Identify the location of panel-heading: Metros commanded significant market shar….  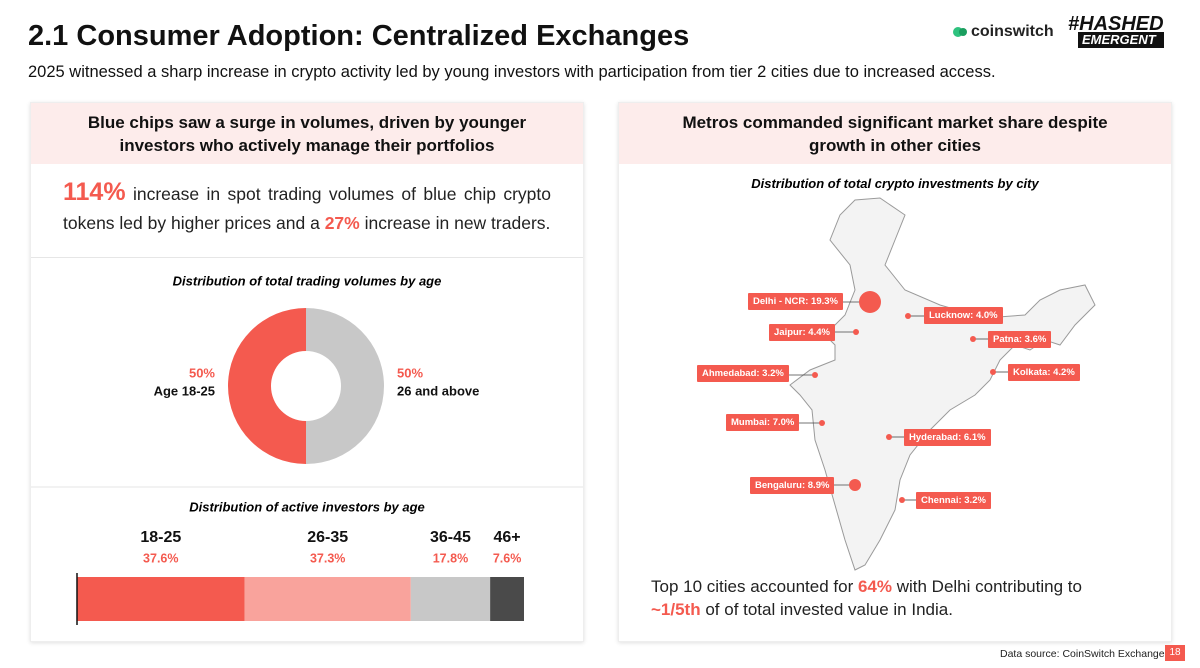
(895, 133).